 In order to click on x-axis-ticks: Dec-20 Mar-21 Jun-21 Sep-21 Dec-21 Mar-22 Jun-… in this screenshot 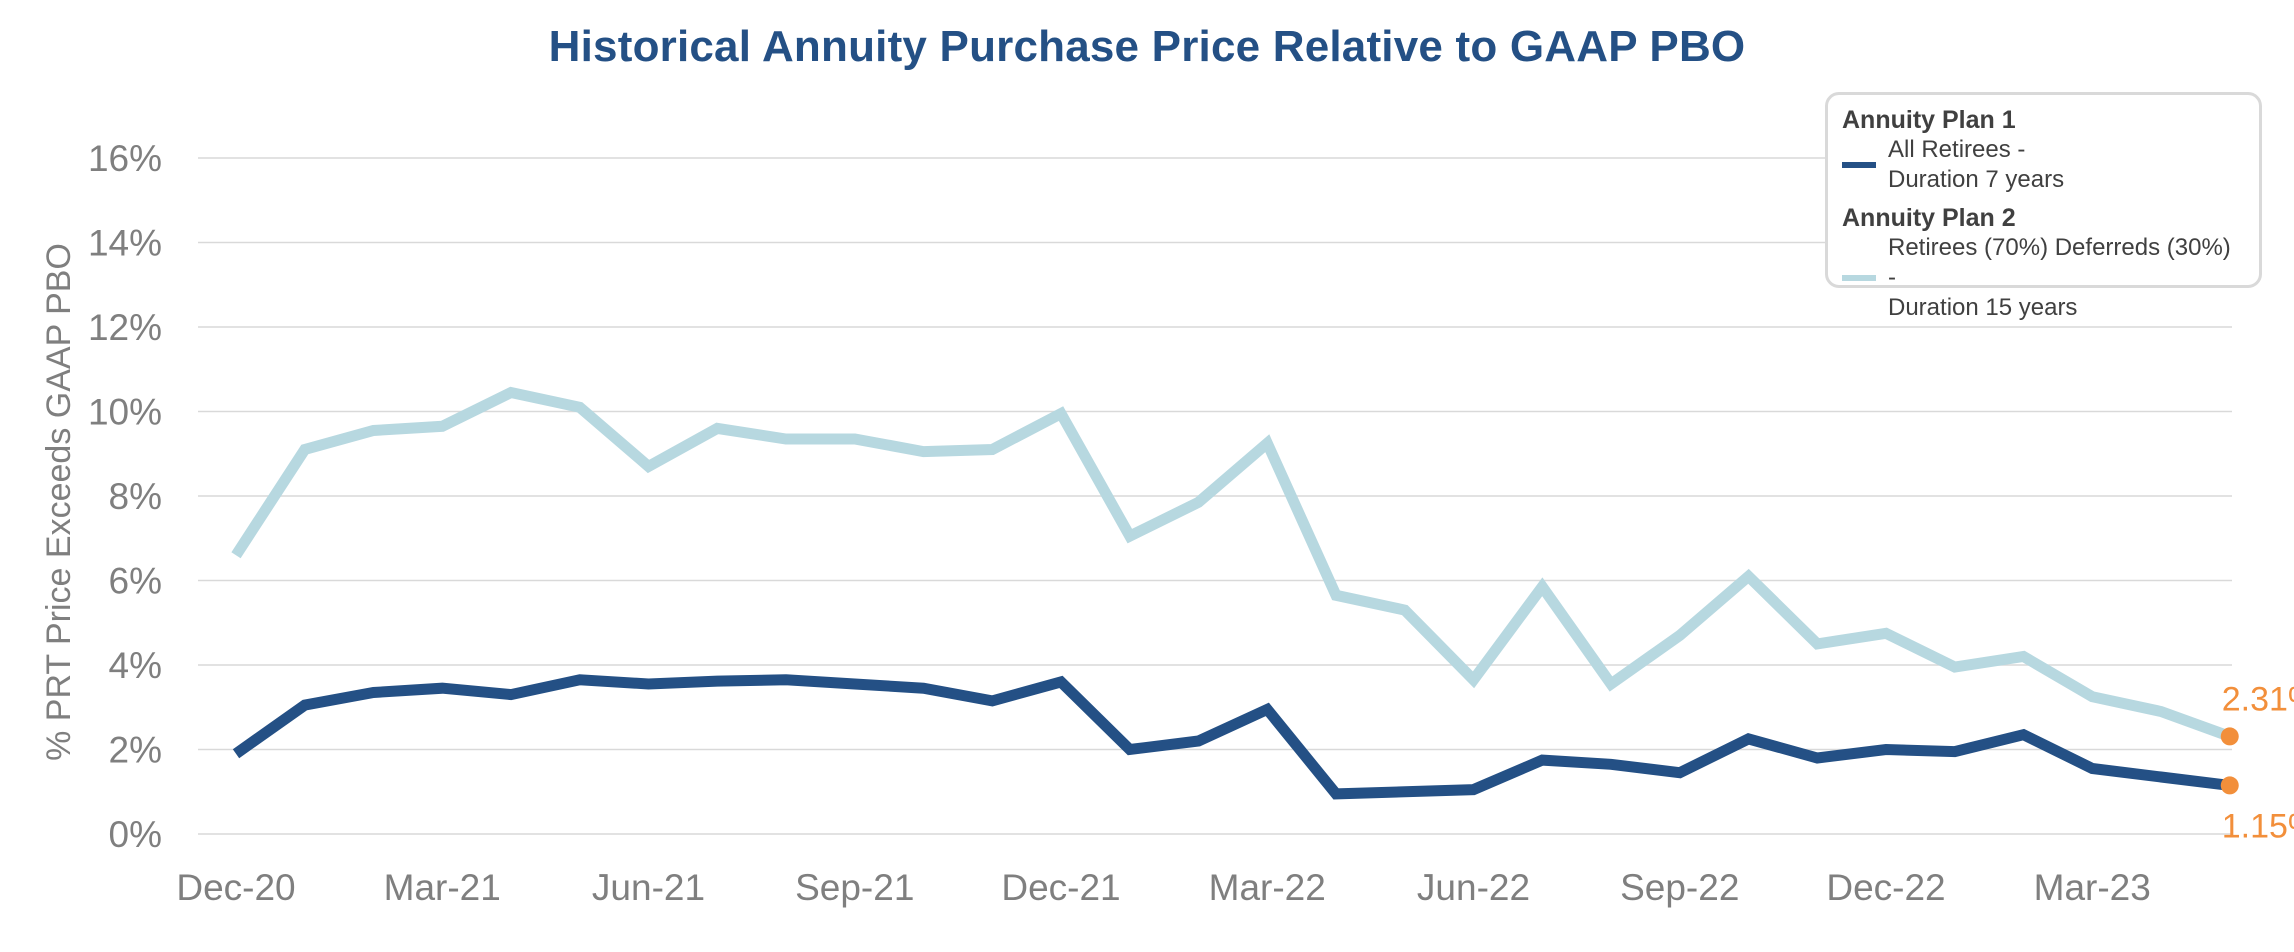, I will do `click(1163, 887)`.